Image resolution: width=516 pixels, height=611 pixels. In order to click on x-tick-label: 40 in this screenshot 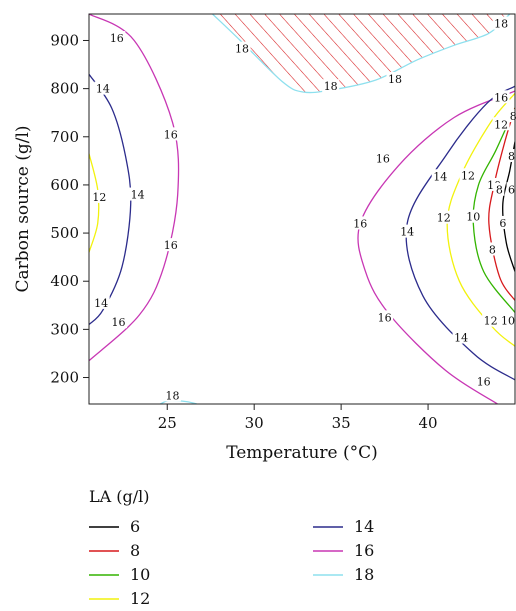, I will do `click(428, 423)`.